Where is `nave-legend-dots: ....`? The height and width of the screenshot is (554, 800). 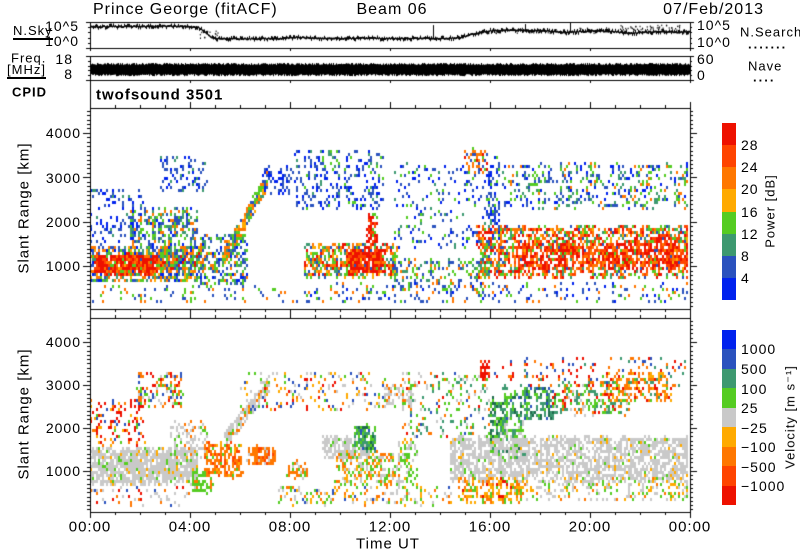
nave-legend-dots: .... is located at coordinates (764, 77).